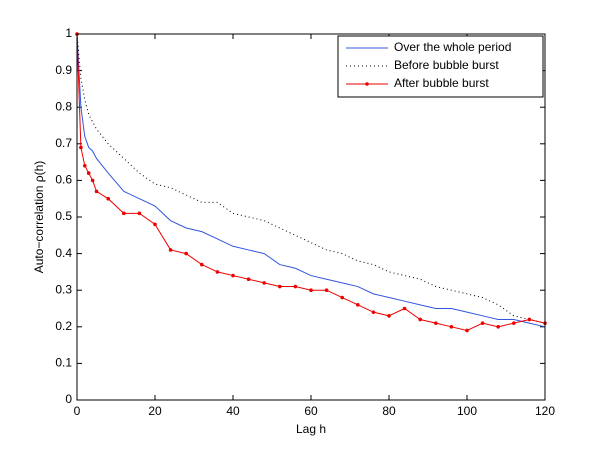 The width and height of the screenshot is (599, 451). Describe the element at coordinates (452, 47) in the screenshot. I see `legend-label: Over the whole period` at that location.